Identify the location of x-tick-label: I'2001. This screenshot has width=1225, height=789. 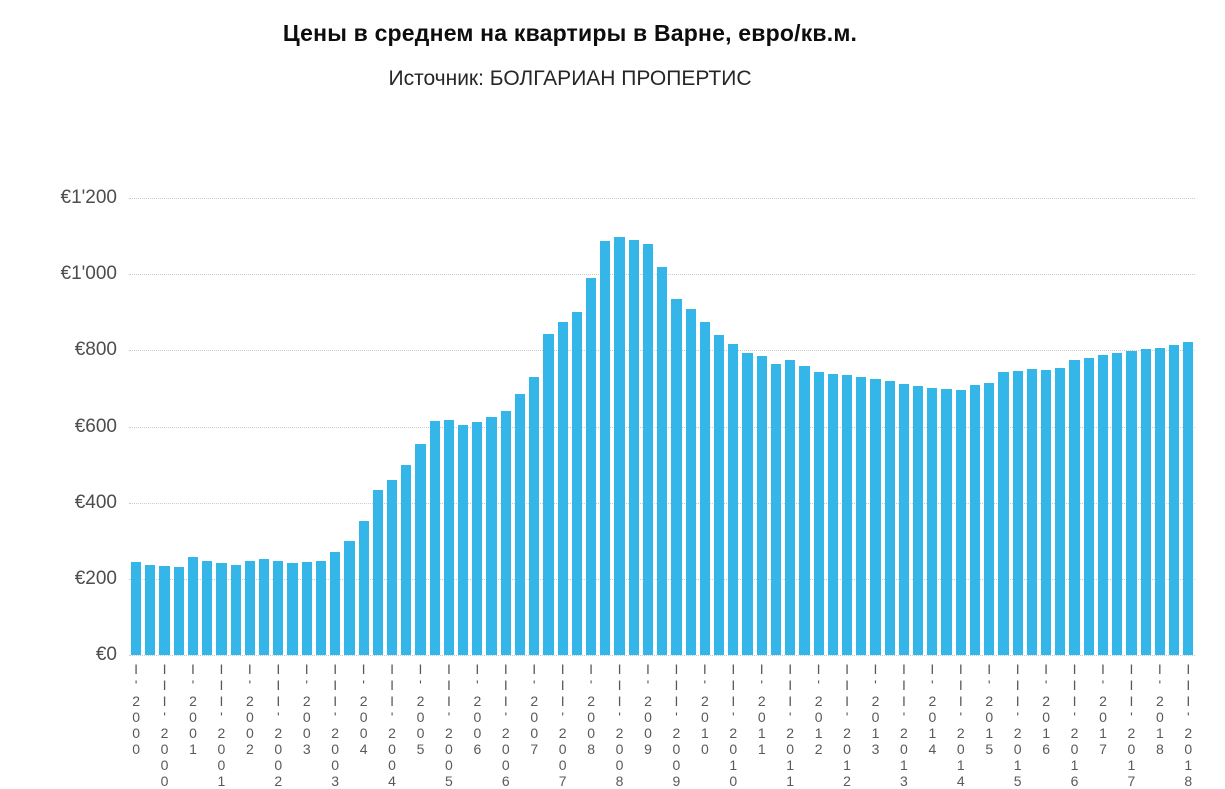
(192, 709).